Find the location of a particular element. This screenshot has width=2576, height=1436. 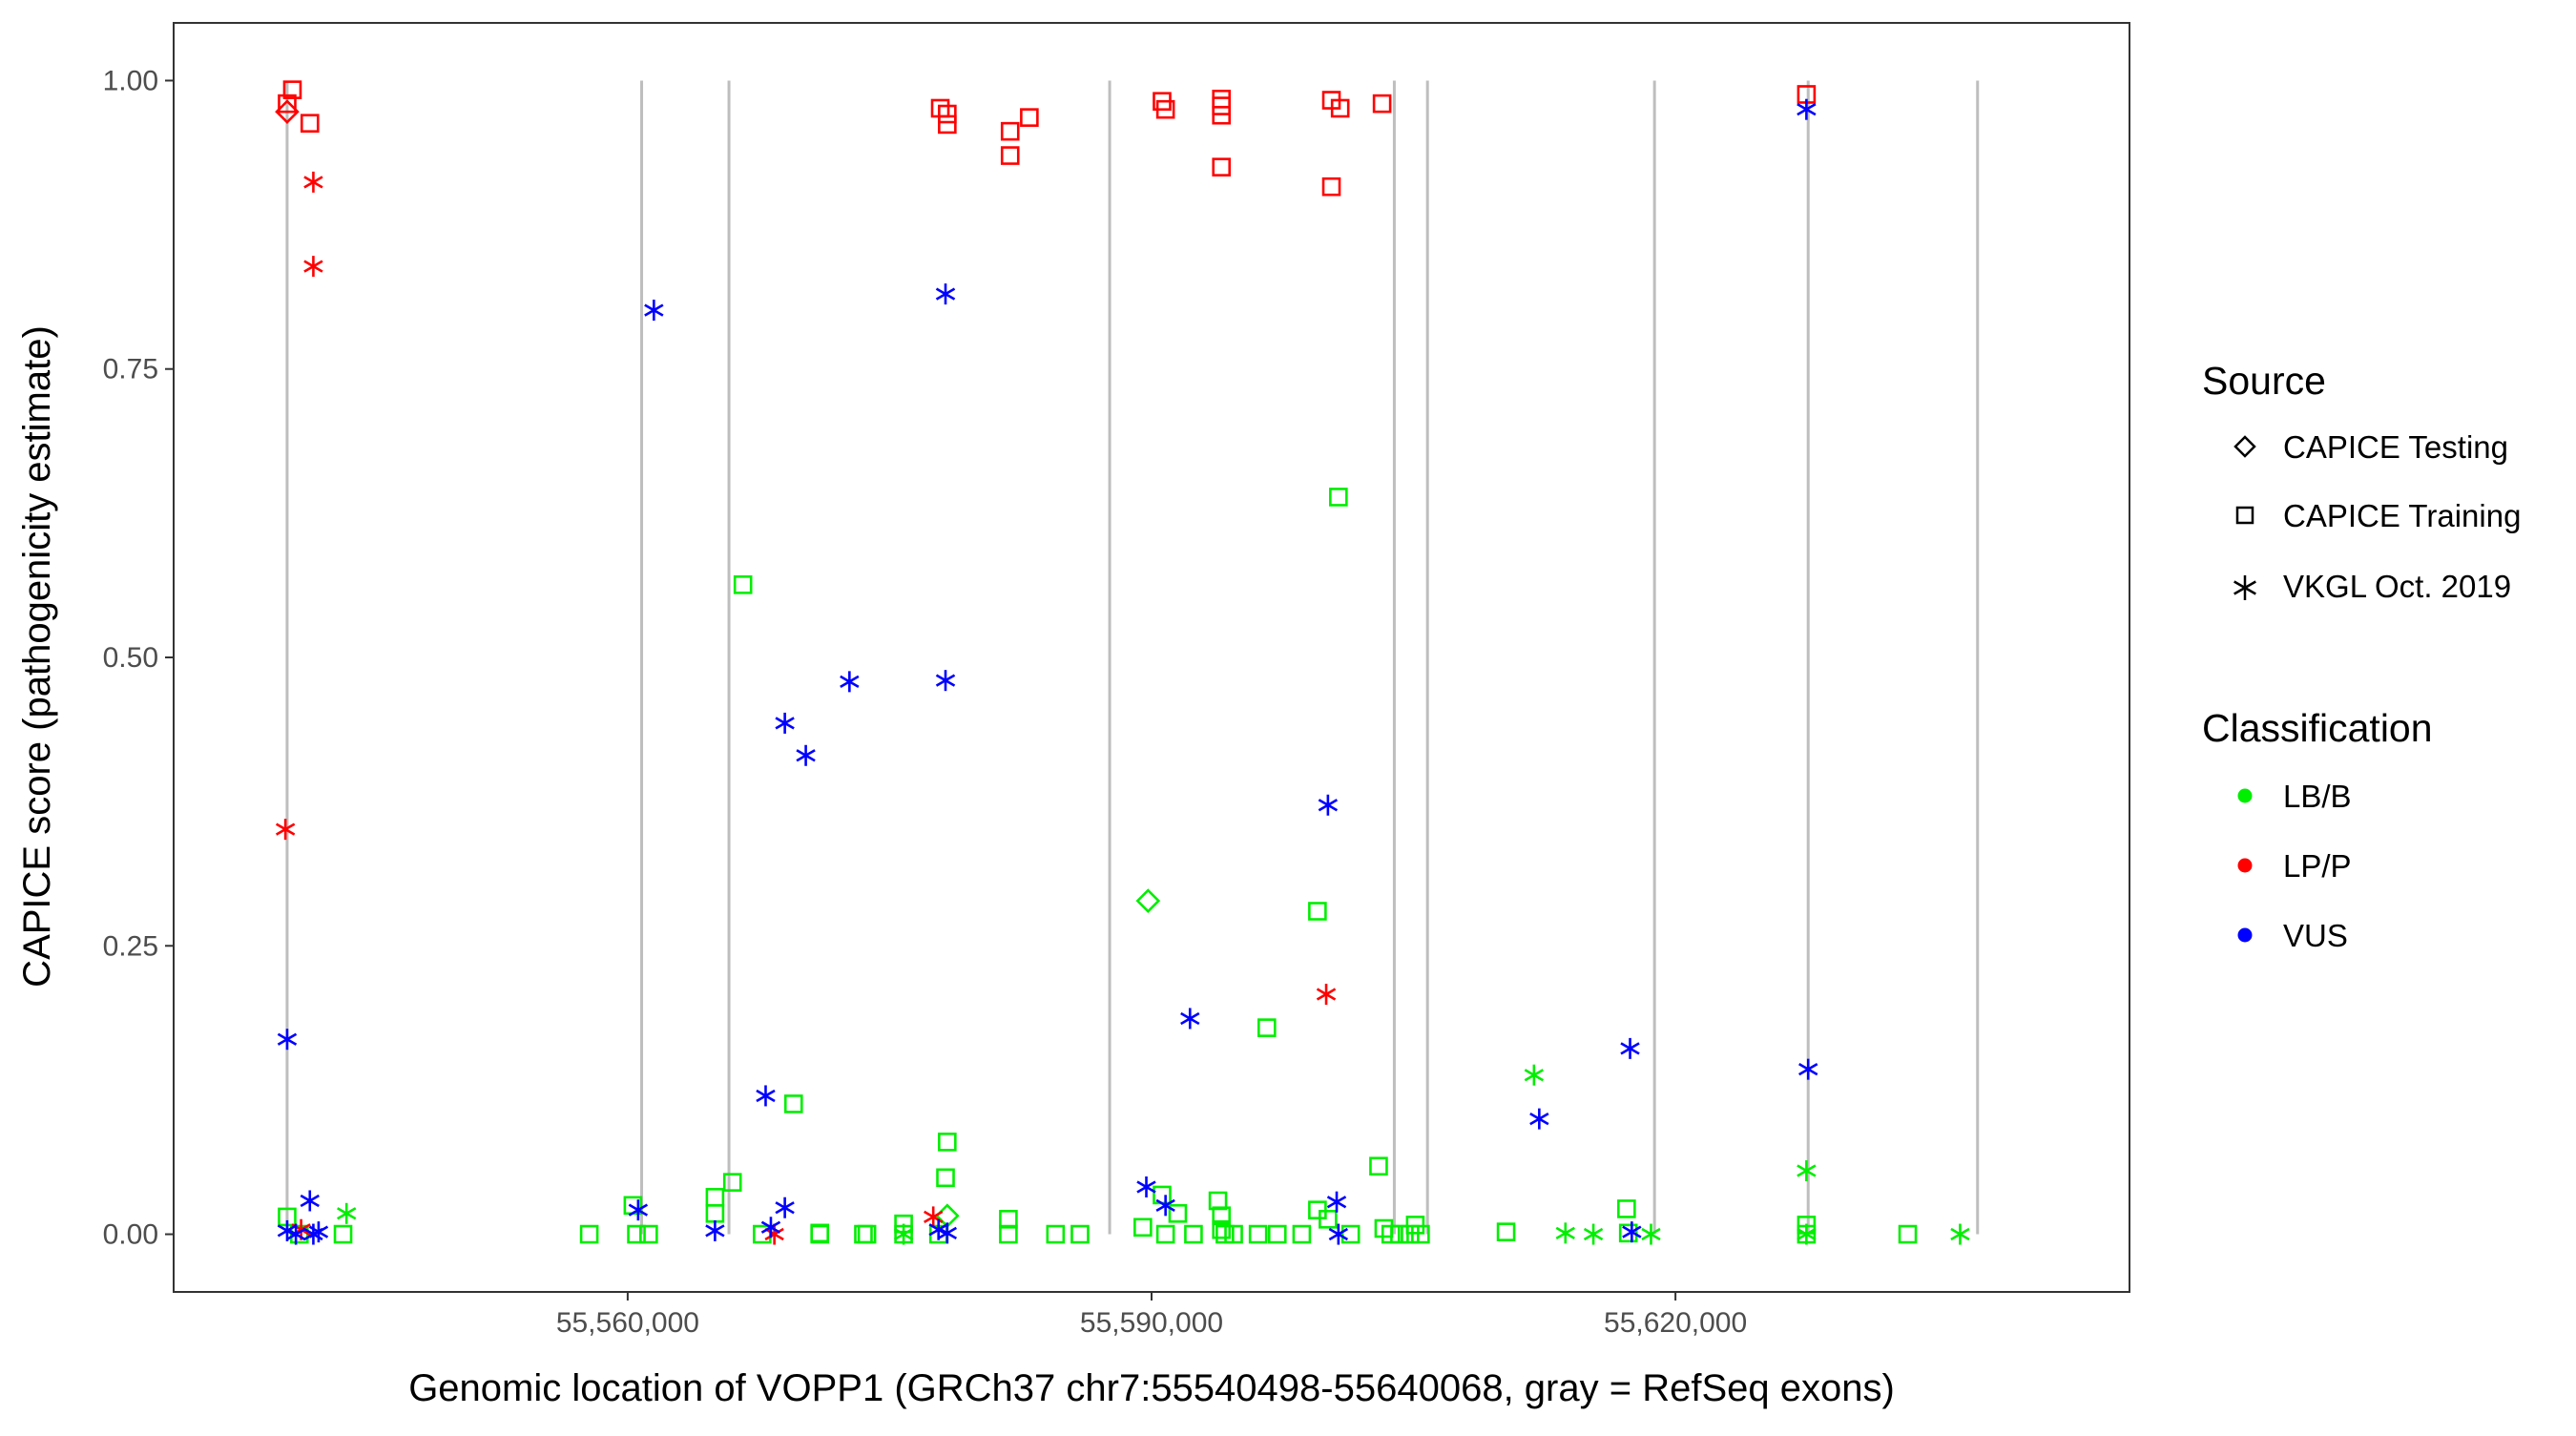

y-tick-label: 0.50 is located at coordinates (130, 658).